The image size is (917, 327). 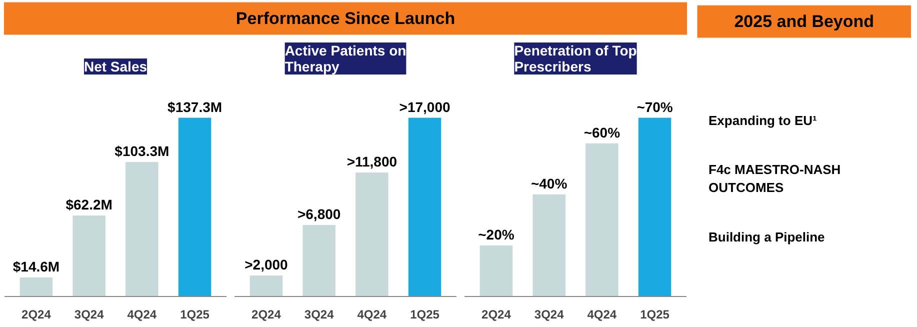 What do you see at coordinates (116, 66) in the screenshot?
I see `chart-title: Net Sales` at bounding box center [116, 66].